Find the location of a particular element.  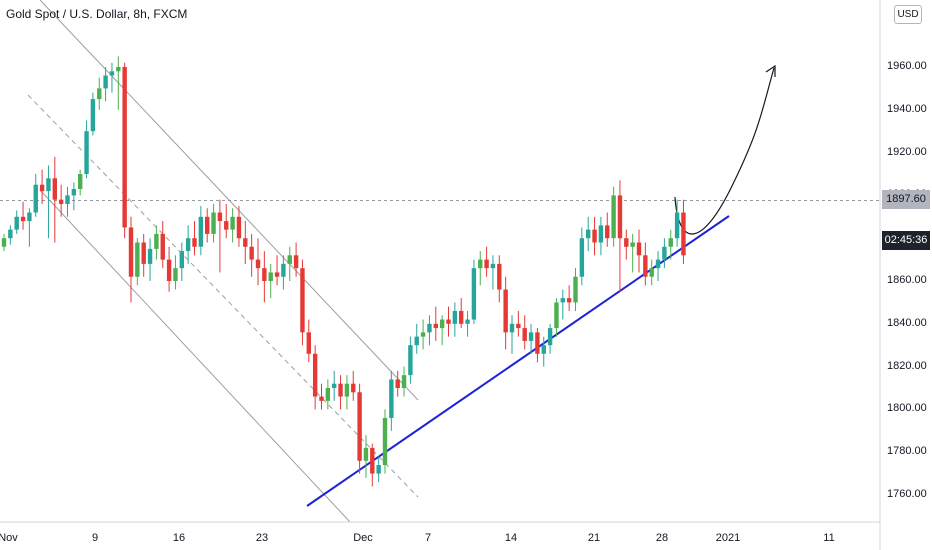

time-tick-label: 11 is located at coordinates (829, 538).